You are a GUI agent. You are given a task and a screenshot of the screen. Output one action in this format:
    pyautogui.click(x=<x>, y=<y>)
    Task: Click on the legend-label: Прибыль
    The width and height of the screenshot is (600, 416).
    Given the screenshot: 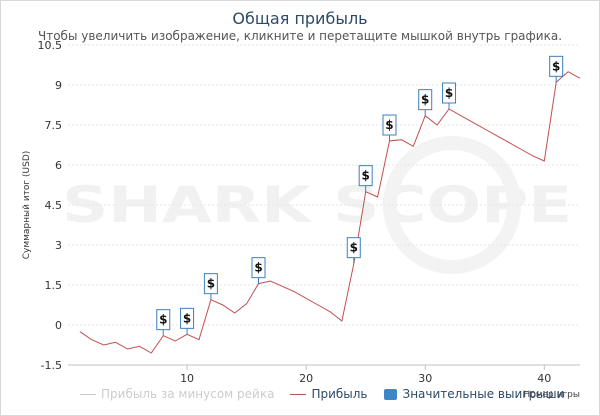 What is the action you would take?
    pyautogui.click(x=339, y=394)
    